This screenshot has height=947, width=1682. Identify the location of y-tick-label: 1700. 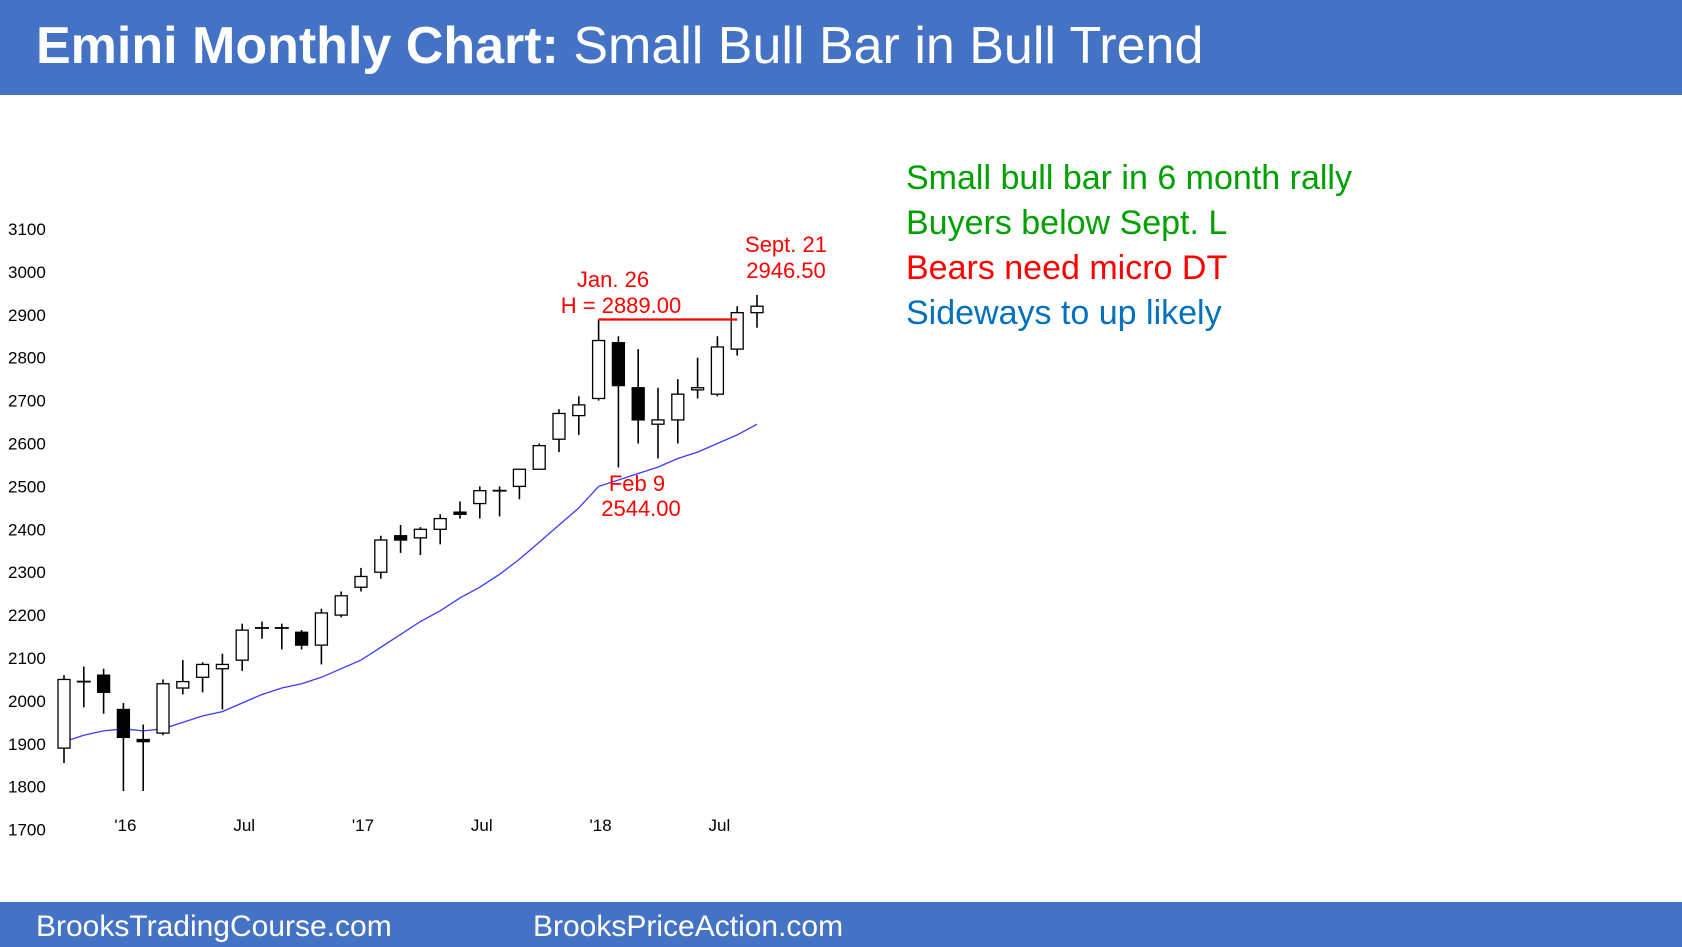
(27, 830).